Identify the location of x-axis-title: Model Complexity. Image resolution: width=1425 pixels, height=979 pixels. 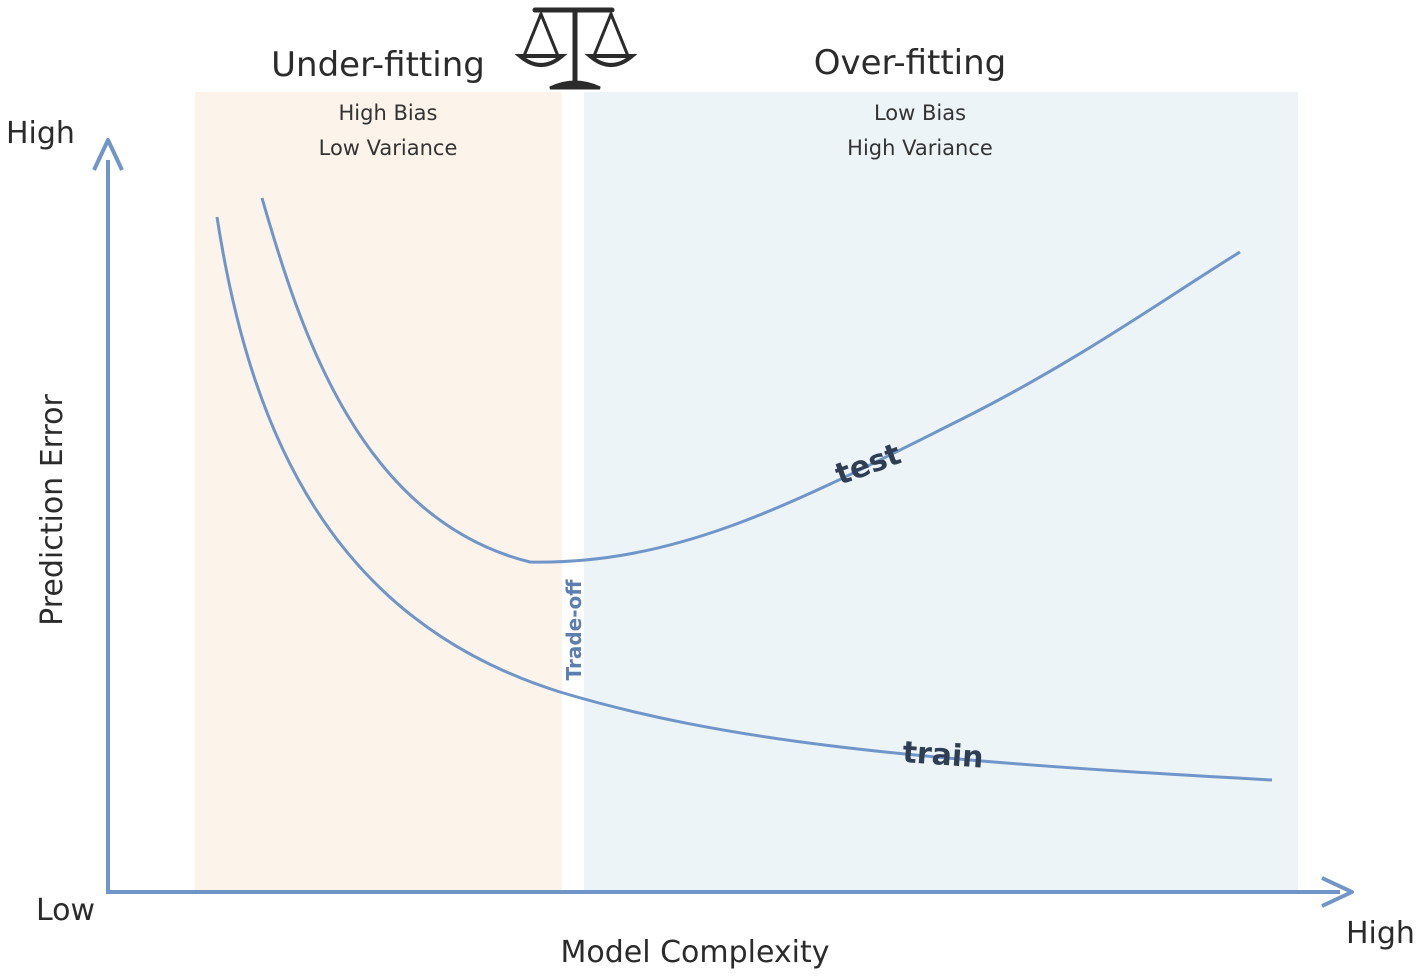
(694, 952).